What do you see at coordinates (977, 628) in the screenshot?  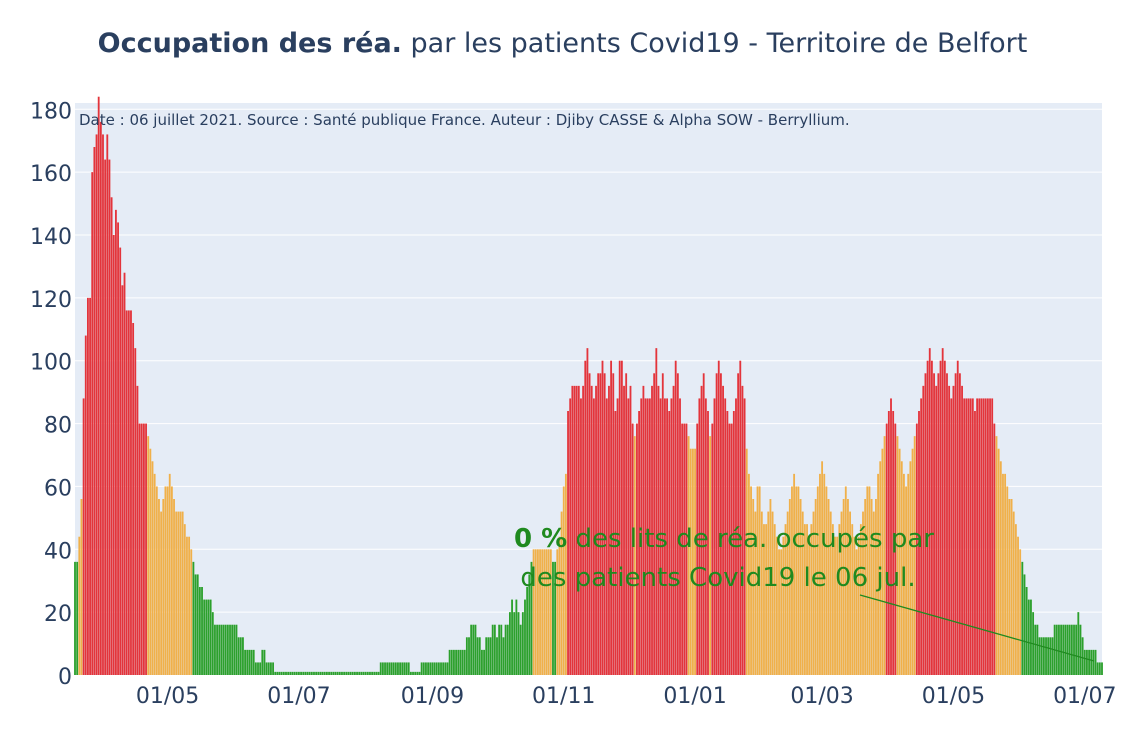 I see `annotation-arrow` at bounding box center [977, 628].